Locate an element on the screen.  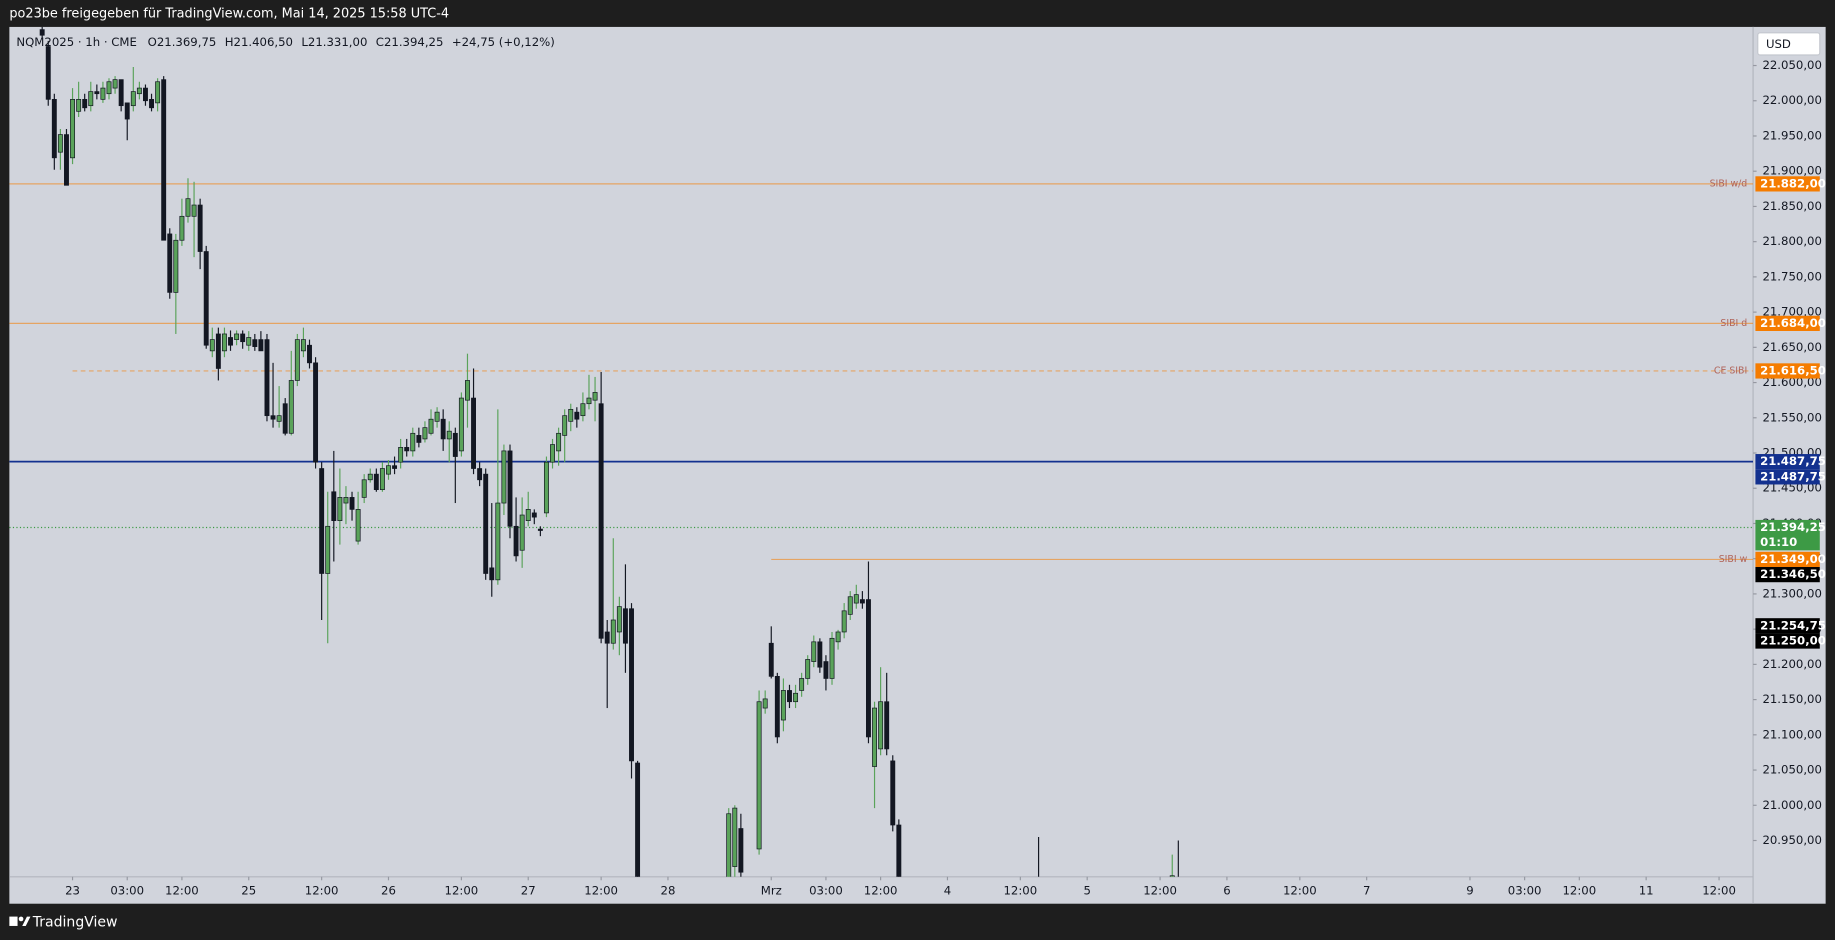
x-tick-label: 26 is located at coordinates (388, 890).